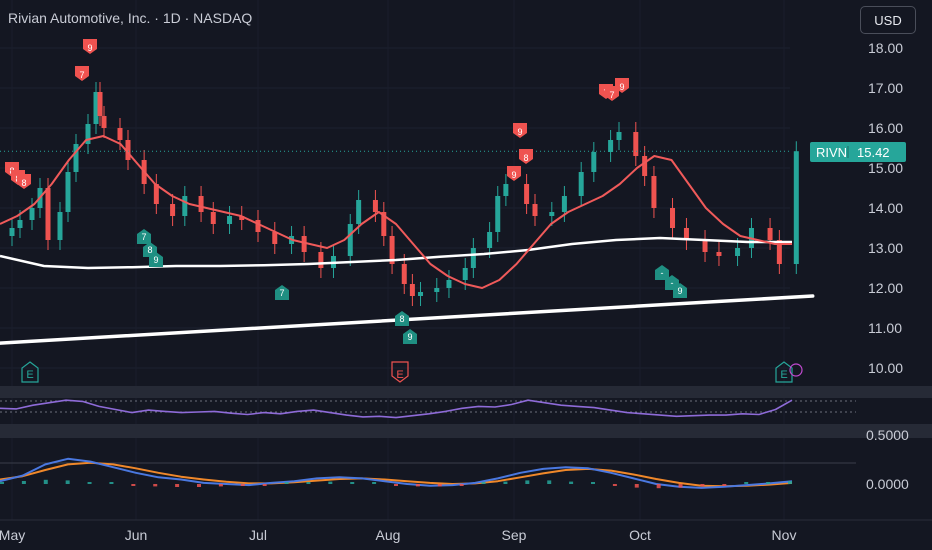  What do you see at coordinates (885, 328) in the screenshot?
I see `price-axis-label: 11.00` at bounding box center [885, 328].